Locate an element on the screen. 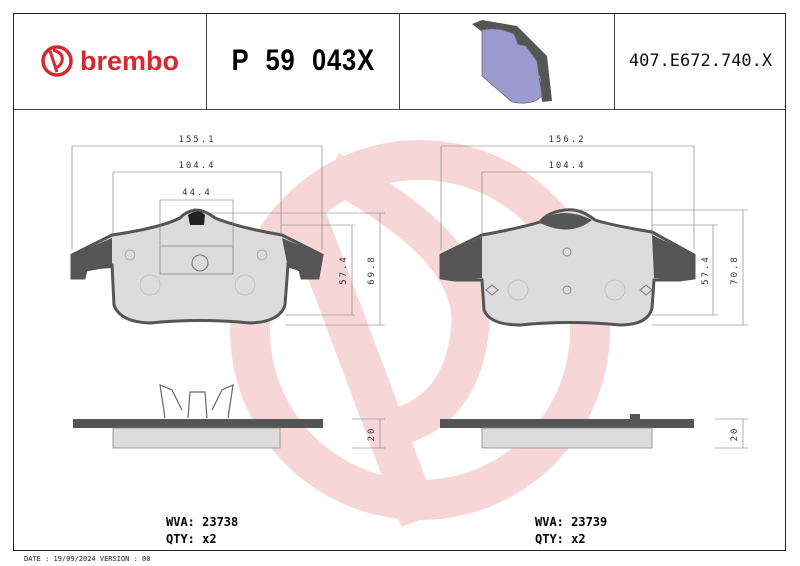  part-number: P 59 043X is located at coordinates (303, 60).